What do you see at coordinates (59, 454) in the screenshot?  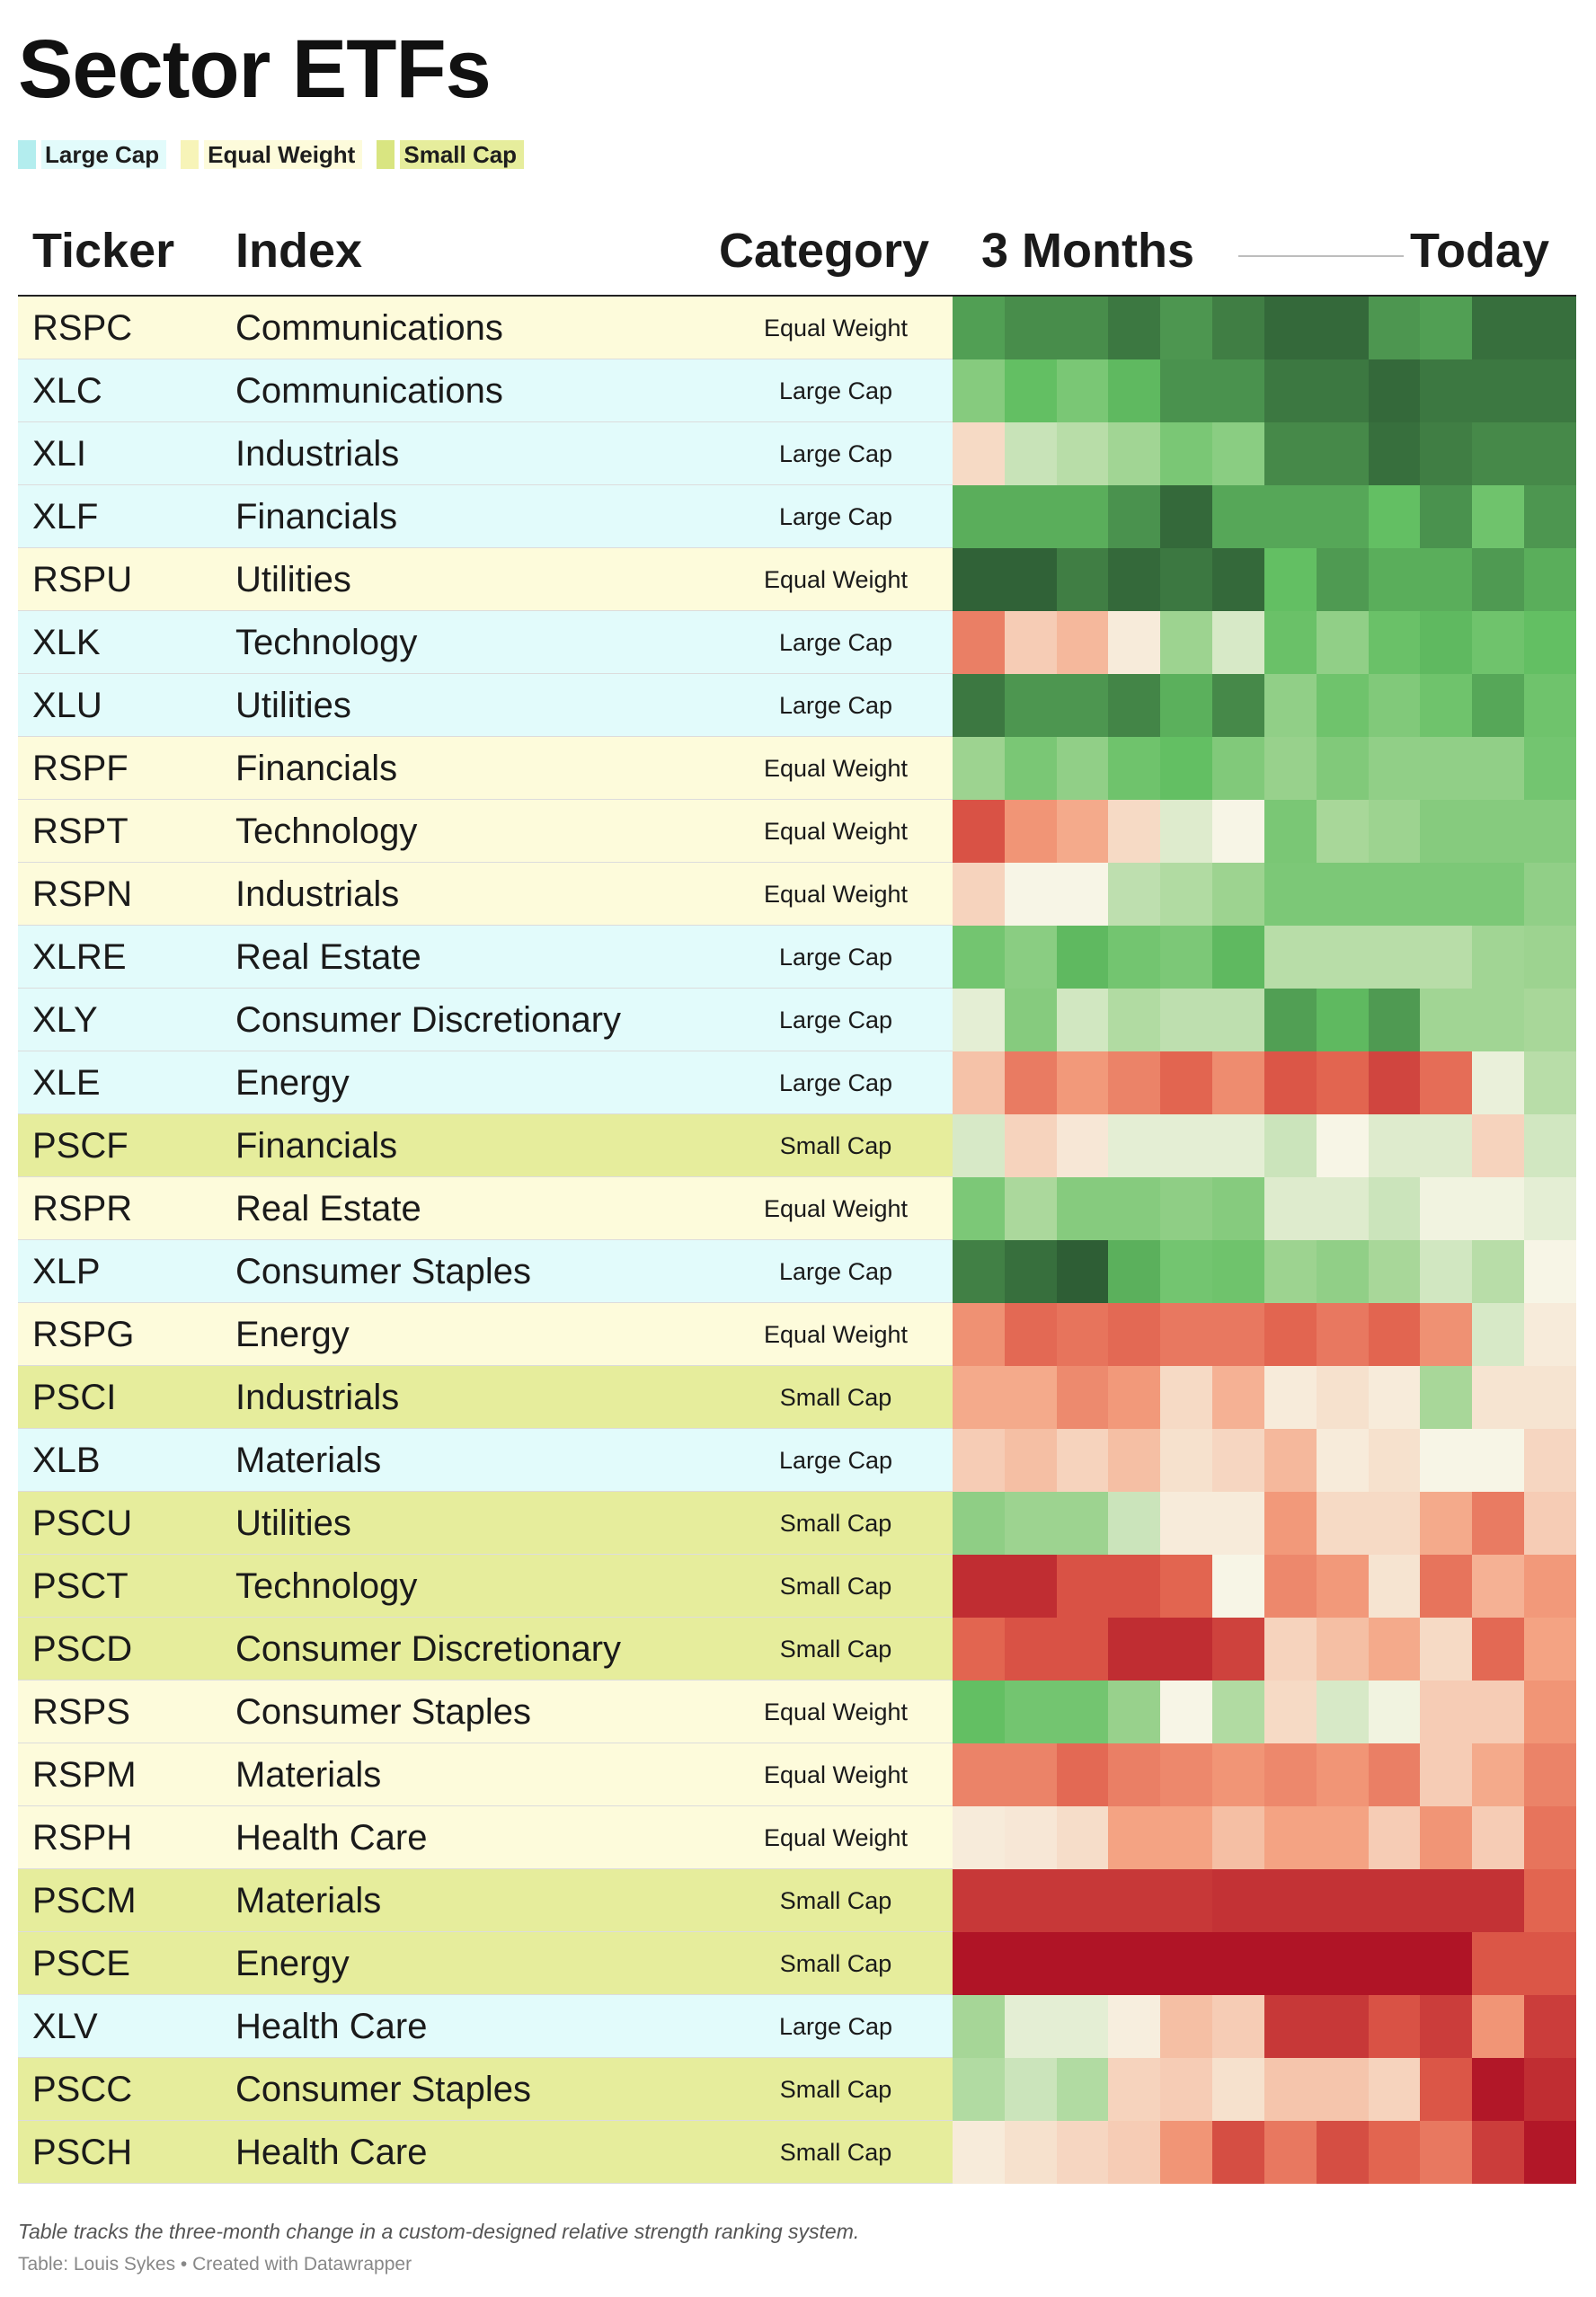 I see `ticker-cell: XLI` at bounding box center [59, 454].